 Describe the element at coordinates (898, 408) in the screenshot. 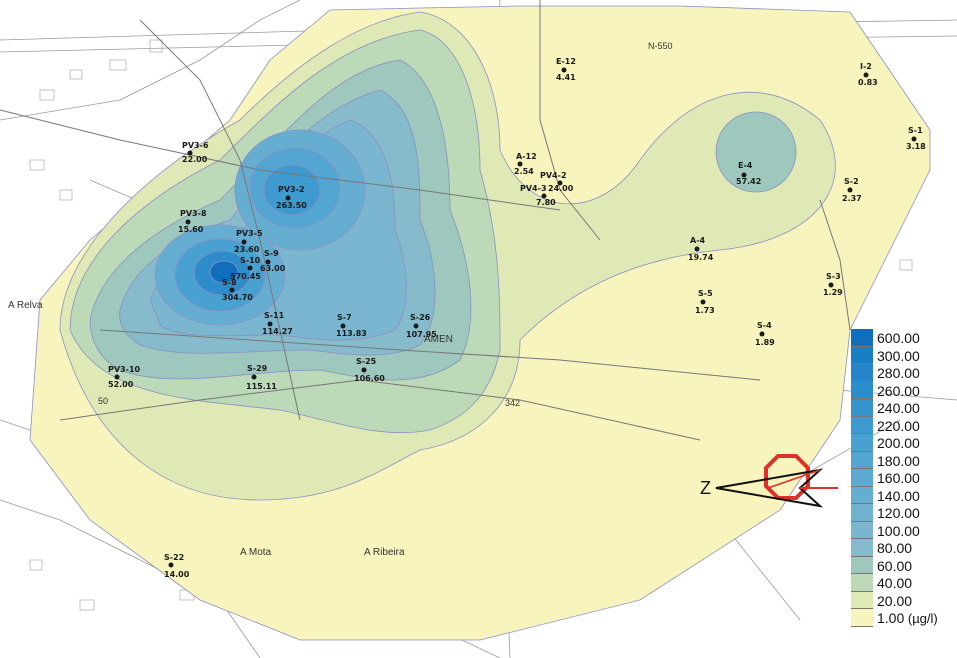

I see `legend-label: 240.00` at that location.